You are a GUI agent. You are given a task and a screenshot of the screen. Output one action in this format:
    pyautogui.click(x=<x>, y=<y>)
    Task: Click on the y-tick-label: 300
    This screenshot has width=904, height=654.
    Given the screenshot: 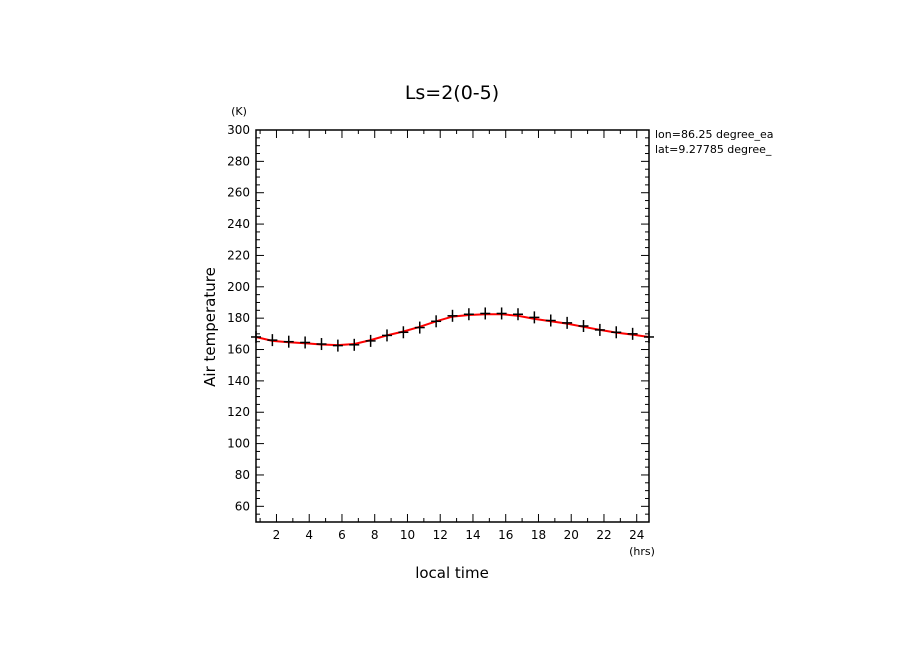 What is the action you would take?
    pyautogui.click(x=238, y=130)
    